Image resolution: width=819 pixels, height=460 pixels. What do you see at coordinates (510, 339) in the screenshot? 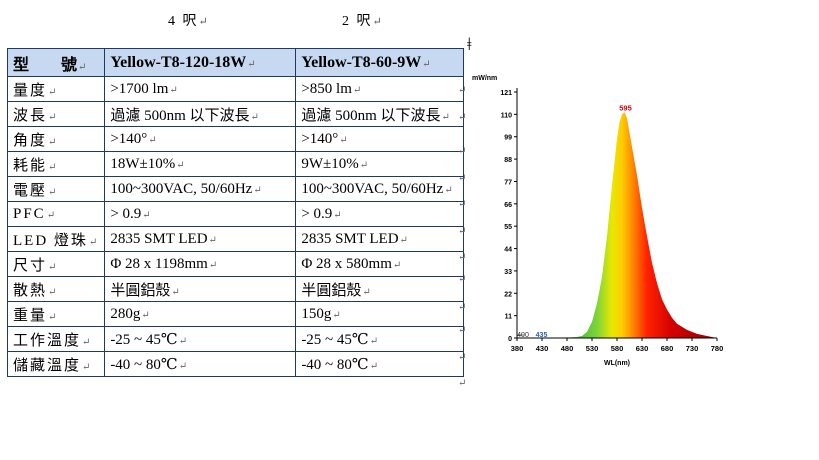
I see `y-tick-label: 0` at bounding box center [510, 339].